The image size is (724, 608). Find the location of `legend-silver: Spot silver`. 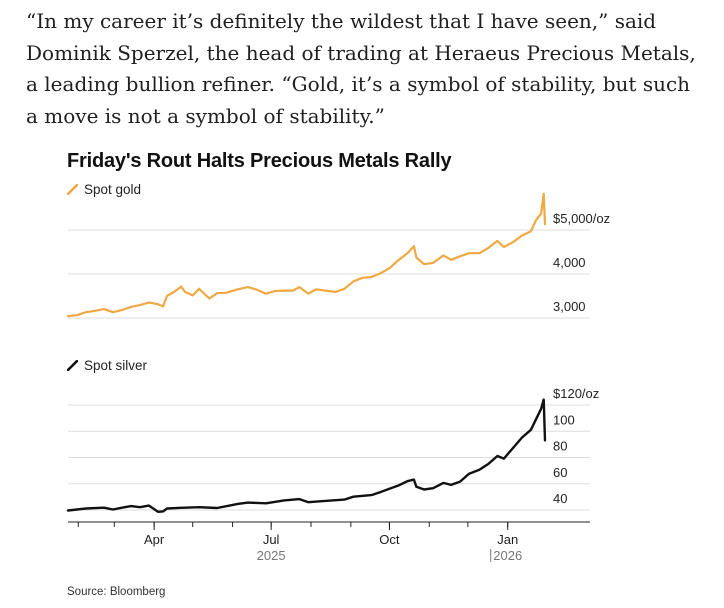

legend-silver: Spot silver is located at coordinates (107, 365).